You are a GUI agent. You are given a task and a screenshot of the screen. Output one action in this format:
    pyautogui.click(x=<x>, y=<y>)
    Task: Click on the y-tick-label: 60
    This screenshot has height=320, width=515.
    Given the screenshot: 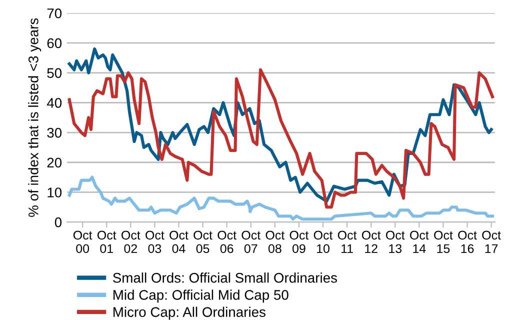 What is the action you would take?
    pyautogui.click(x=54, y=43)
    